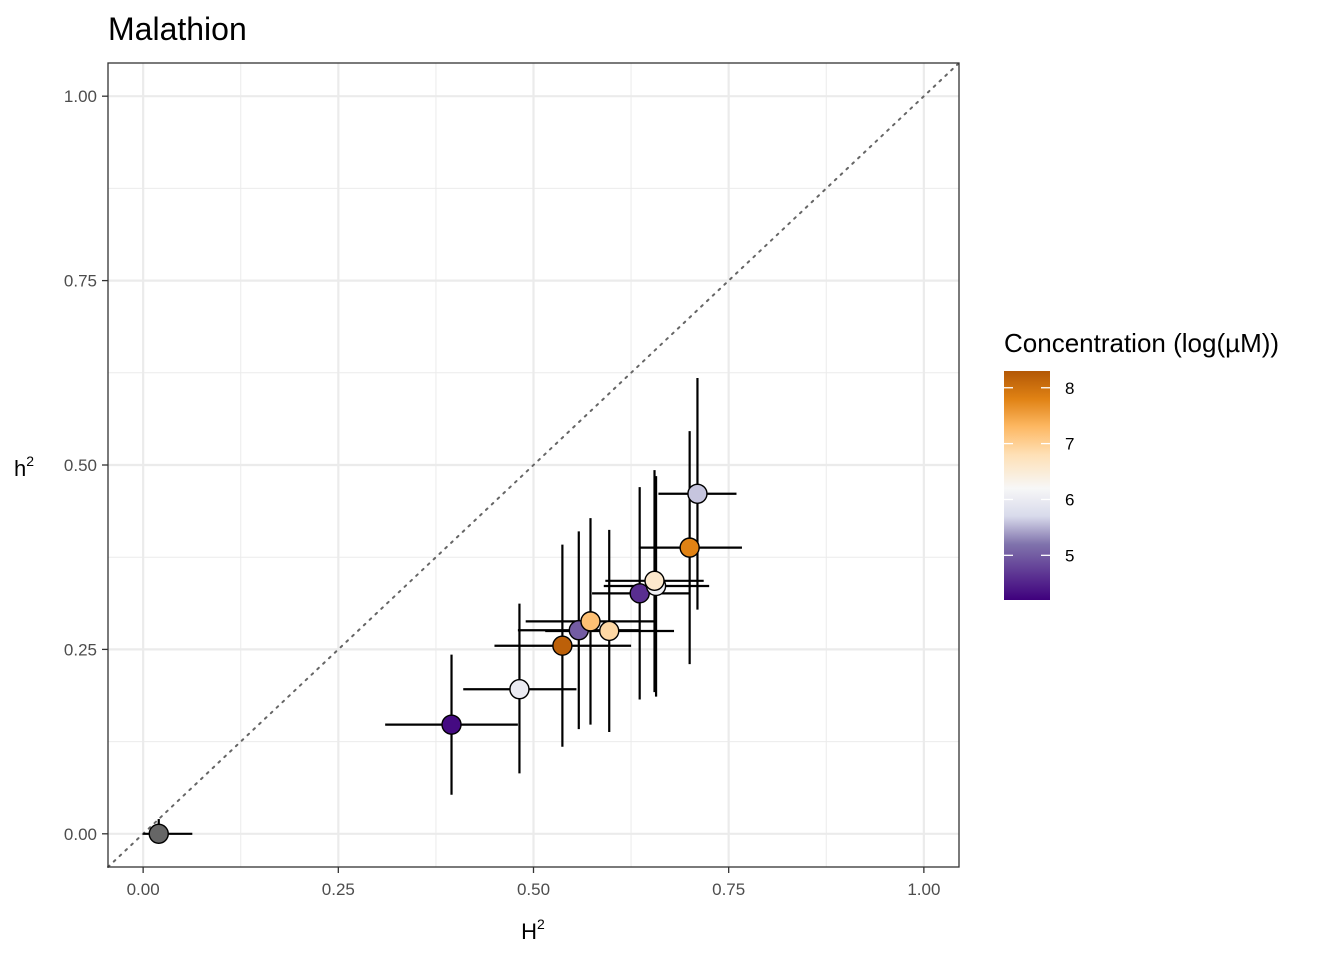 Image resolution: width=1344 pixels, height=960 pixels. What do you see at coordinates (143, 889) in the screenshot?
I see `x-tick-label: 0.00` at bounding box center [143, 889].